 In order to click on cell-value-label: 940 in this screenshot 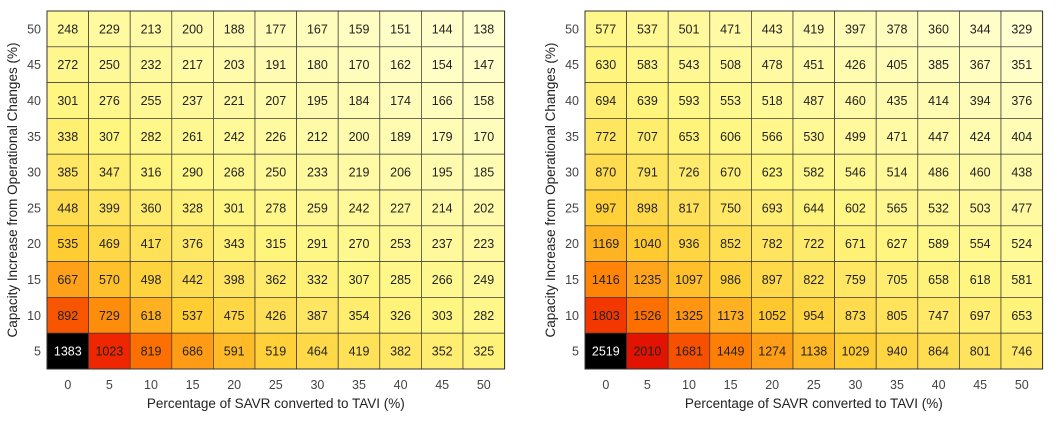, I will do `click(897, 352)`.